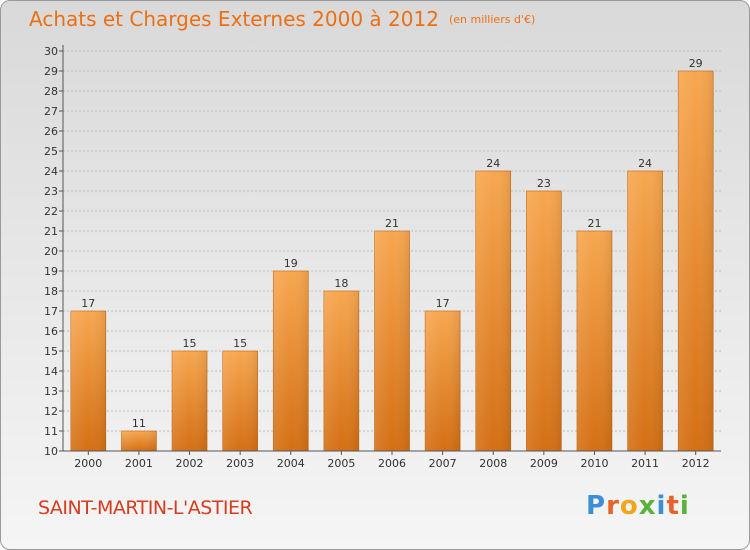 The height and width of the screenshot is (550, 750). What do you see at coordinates (51, 431) in the screenshot?
I see `y-tick-label: 11` at bounding box center [51, 431].